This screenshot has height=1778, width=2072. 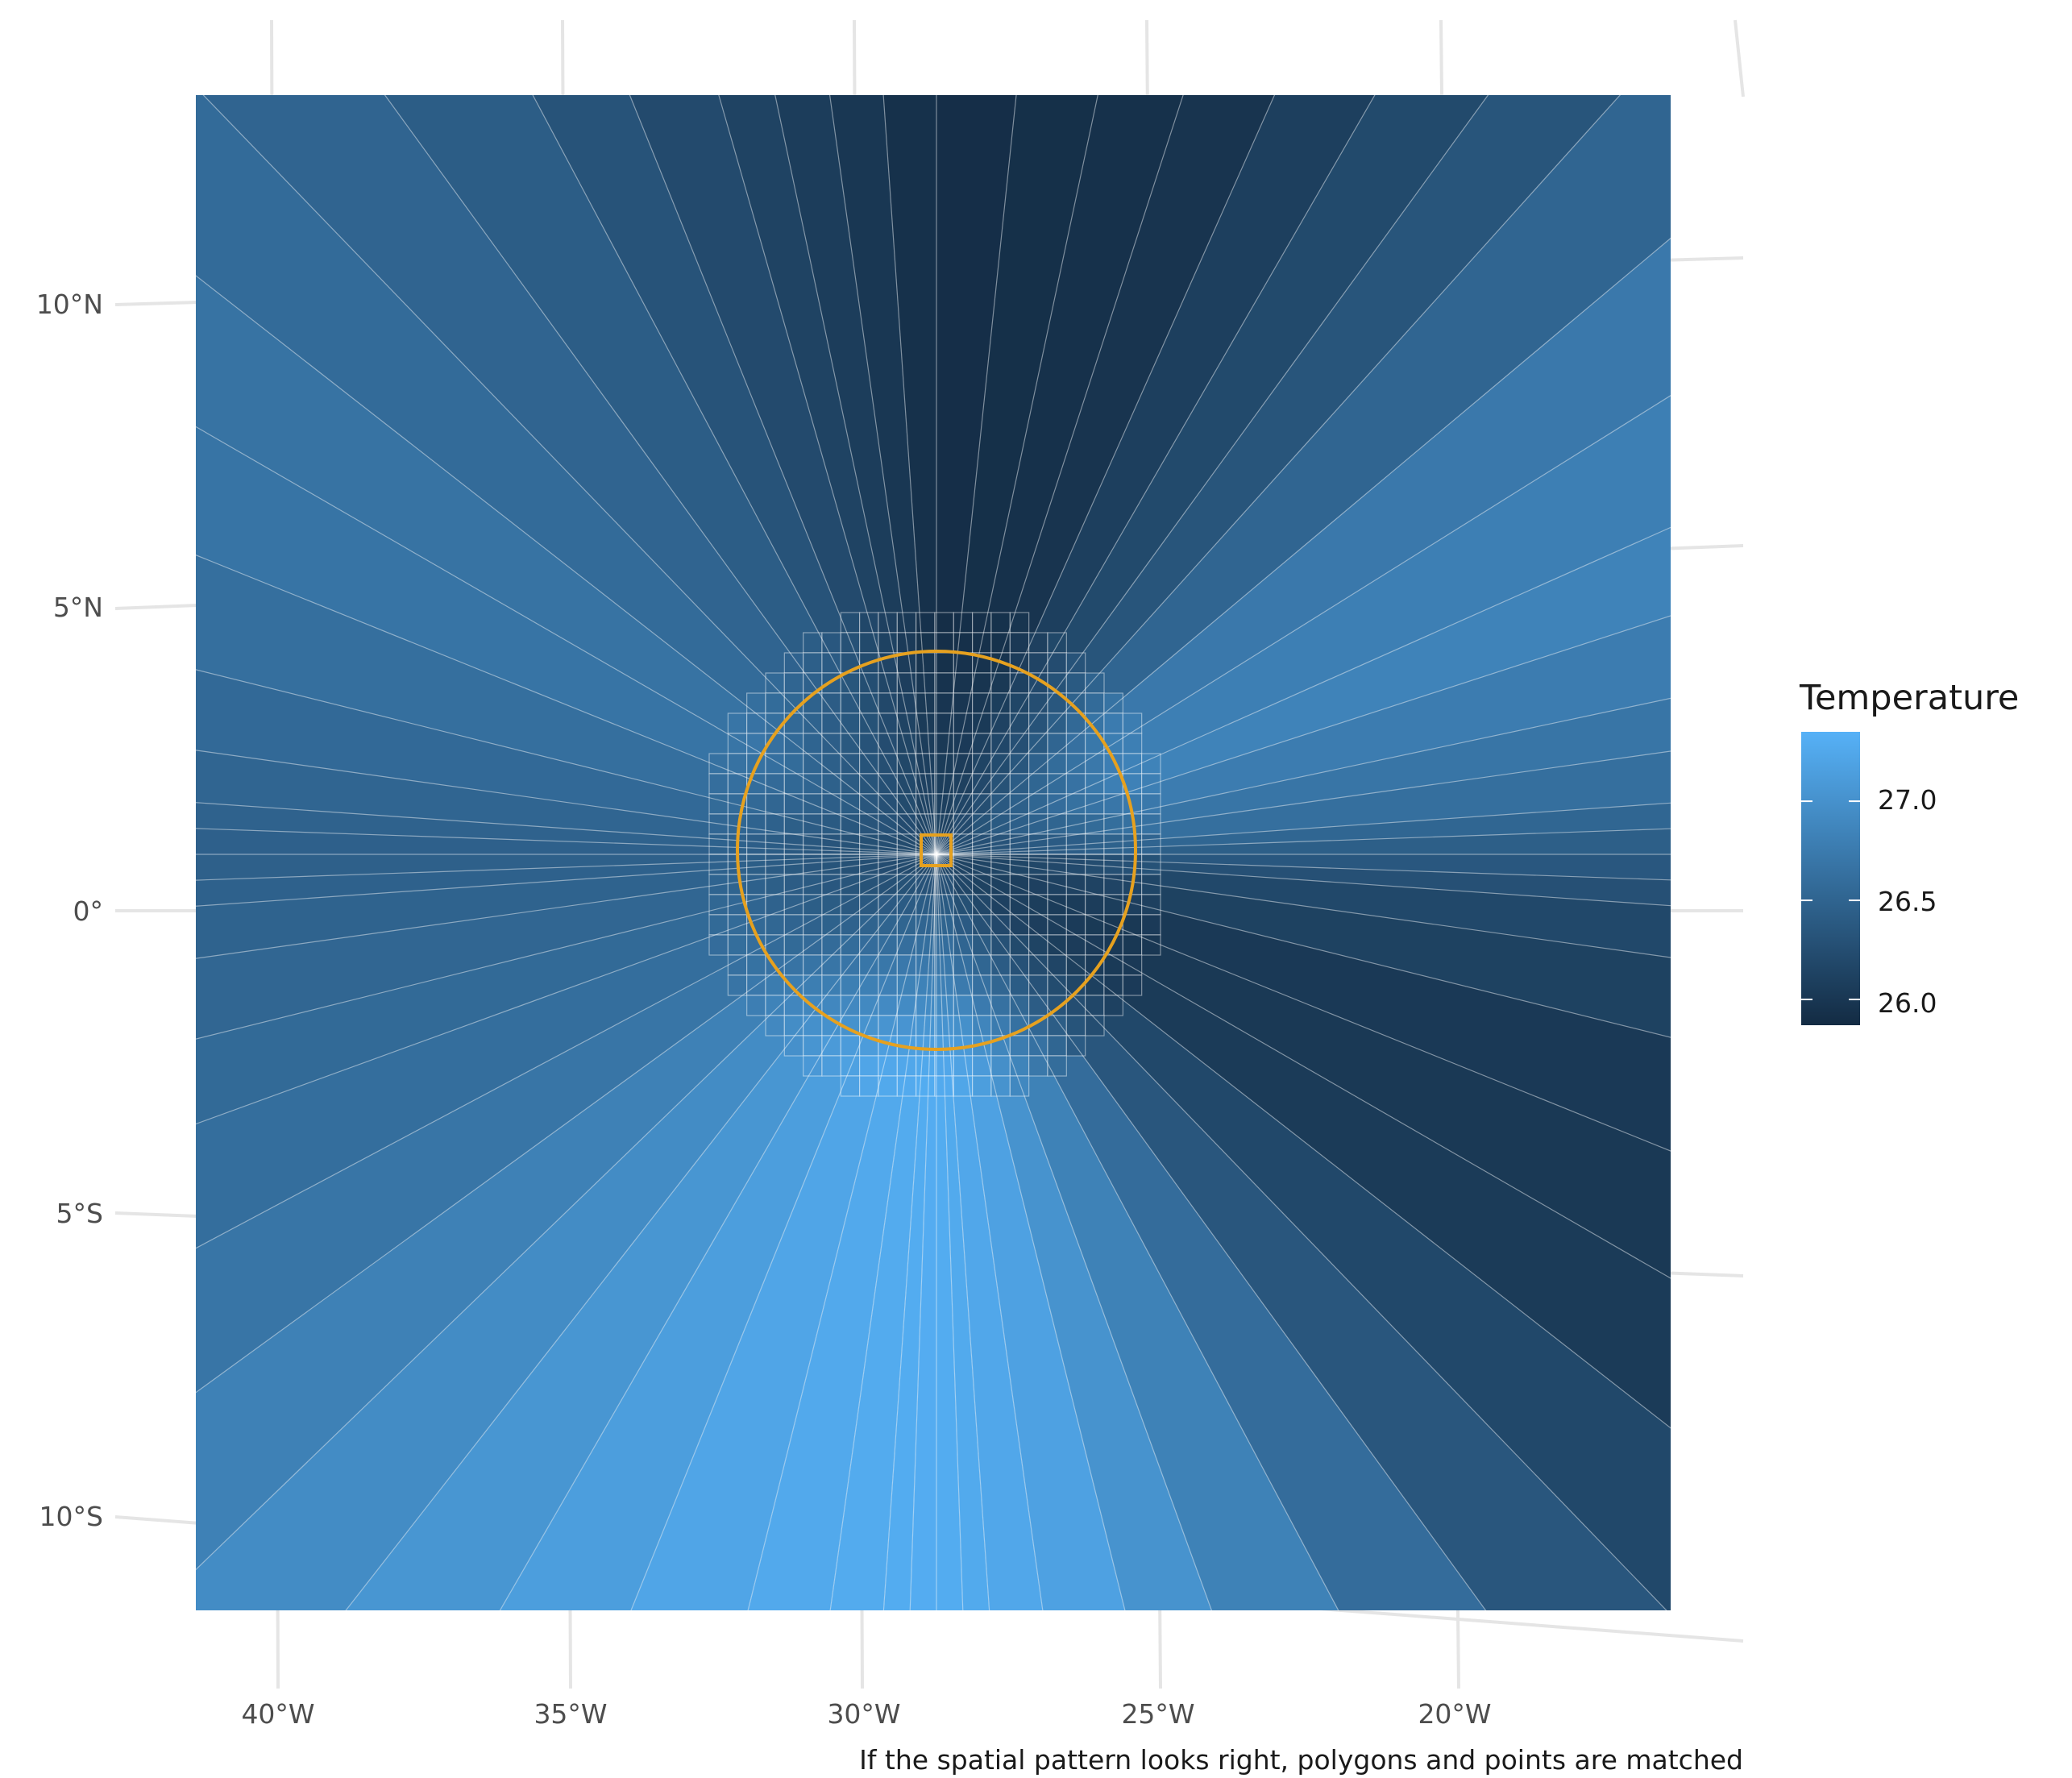 What do you see at coordinates (71, 1516) in the screenshot?
I see `y-tick-label: 10°S` at bounding box center [71, 1516].